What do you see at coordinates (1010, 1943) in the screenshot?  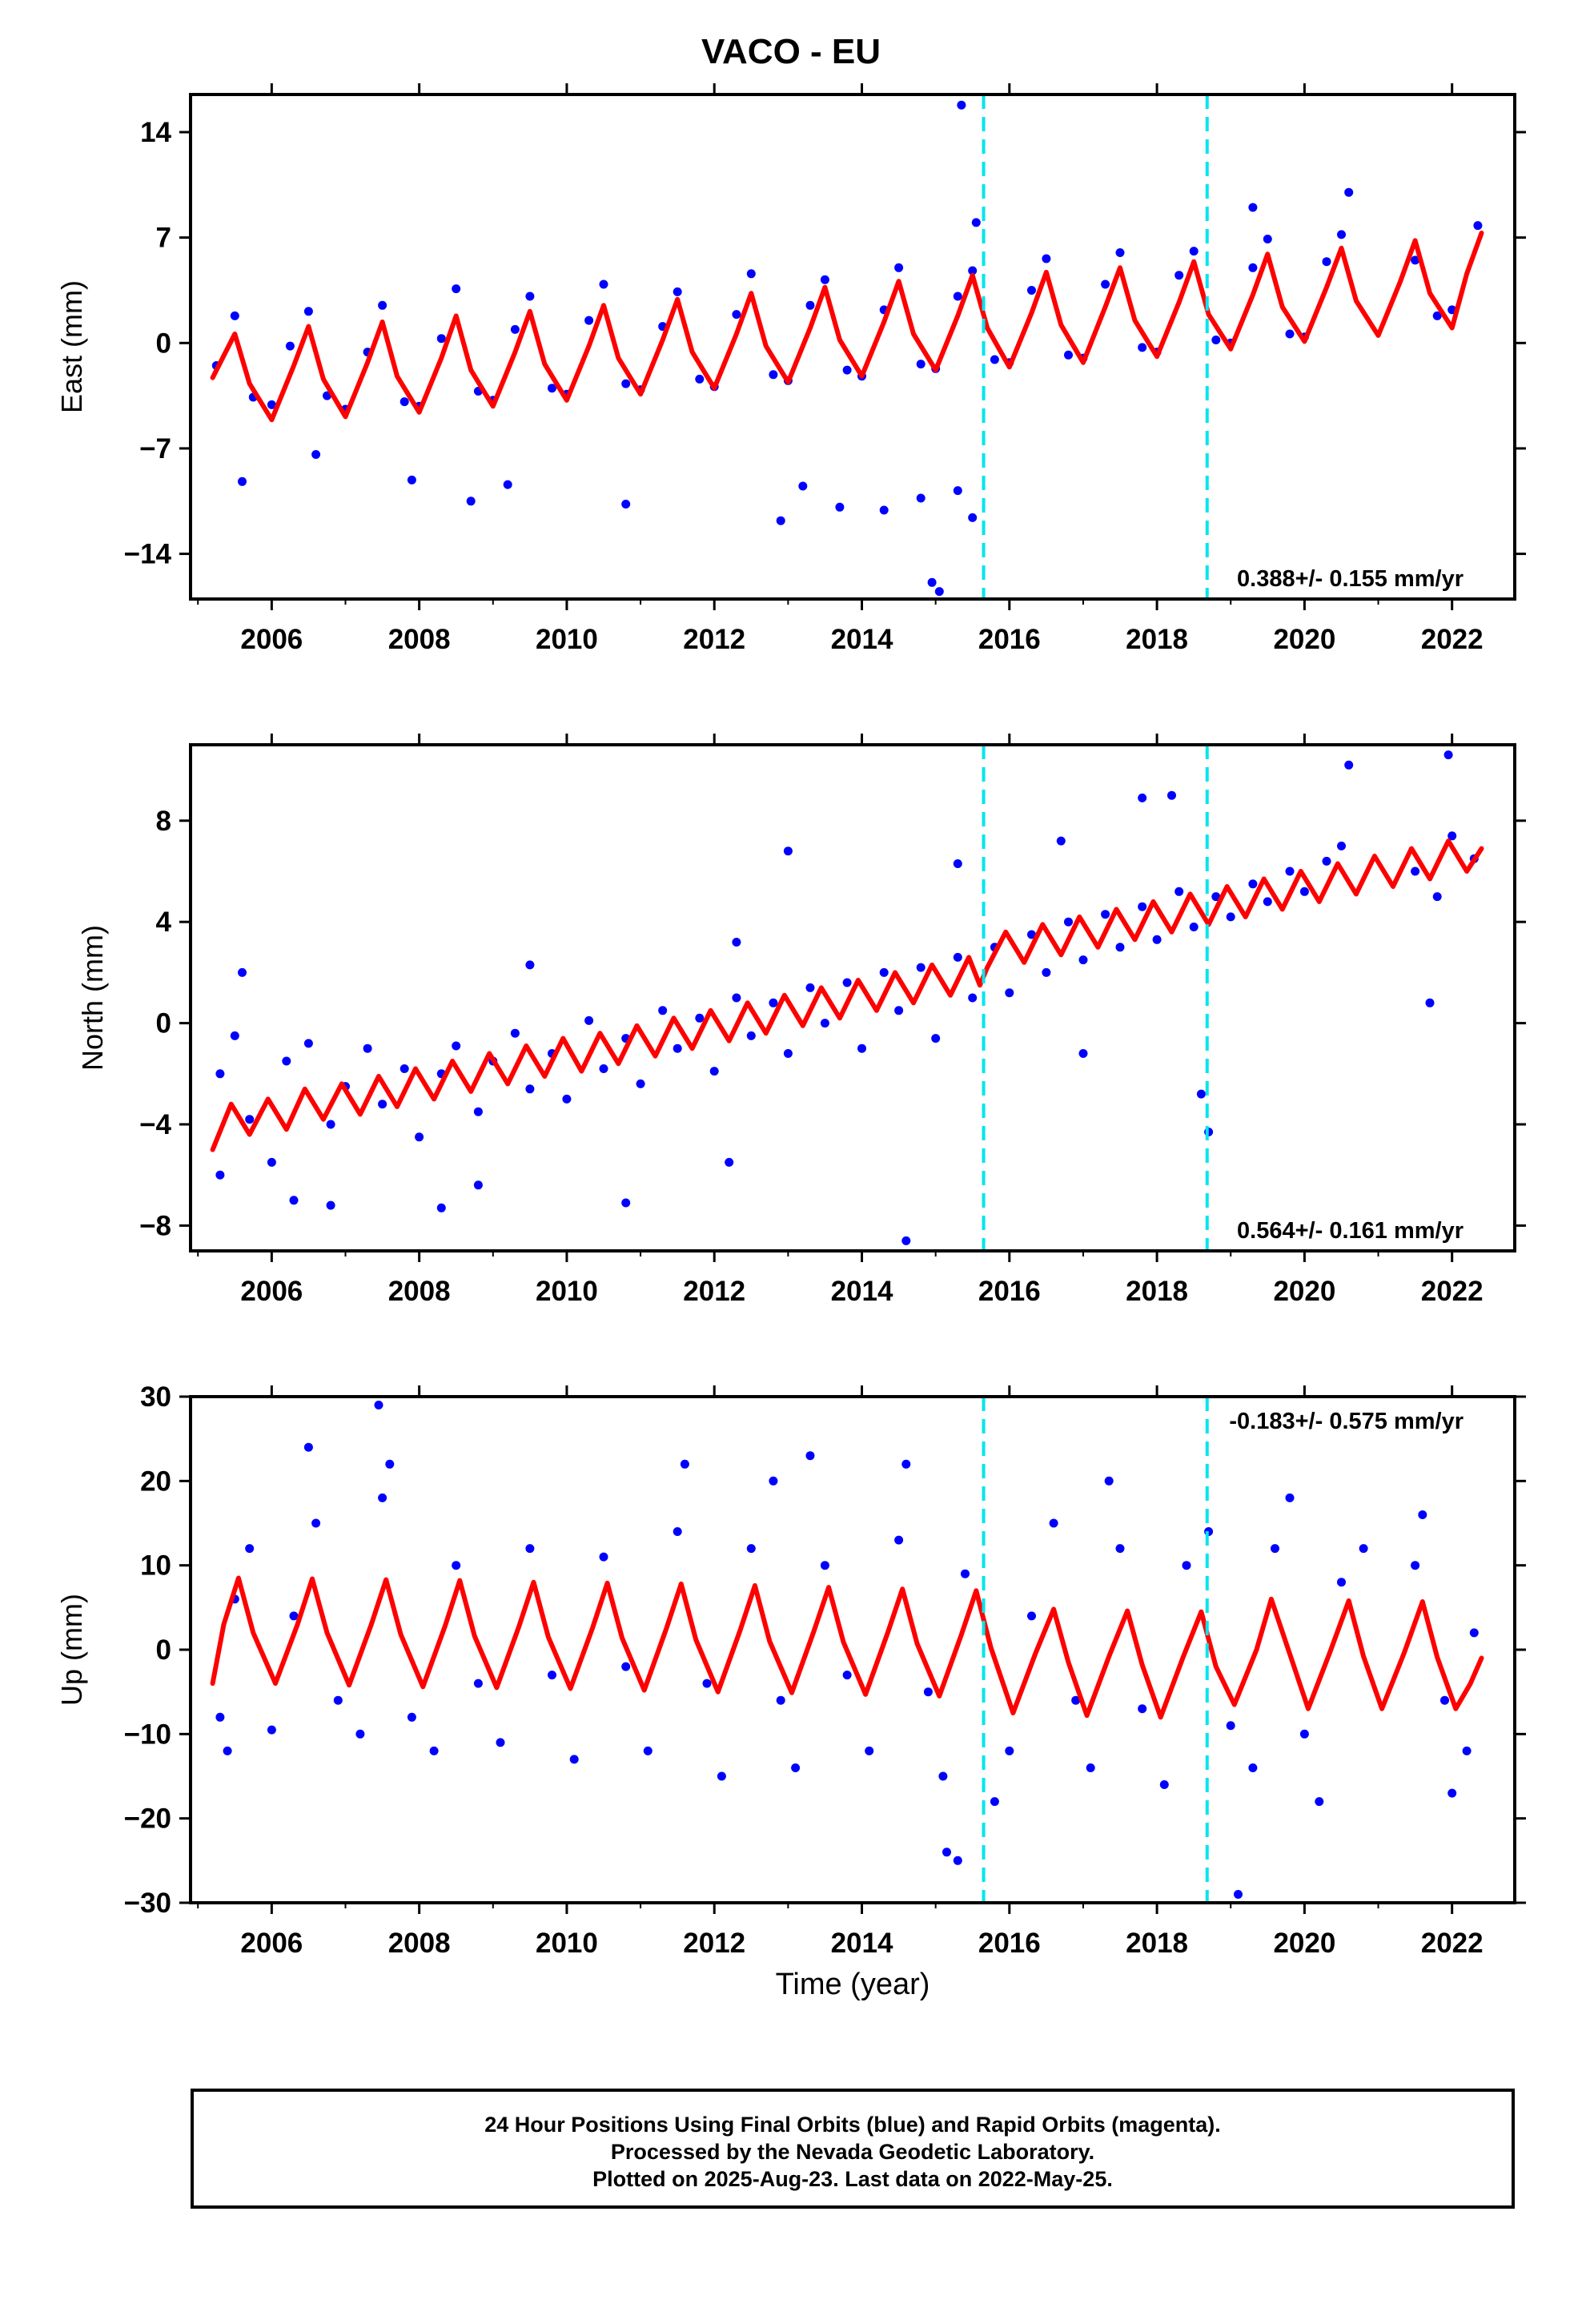 I see `up-x-tick-label: 2016` at bounding box center [1010, 1943].